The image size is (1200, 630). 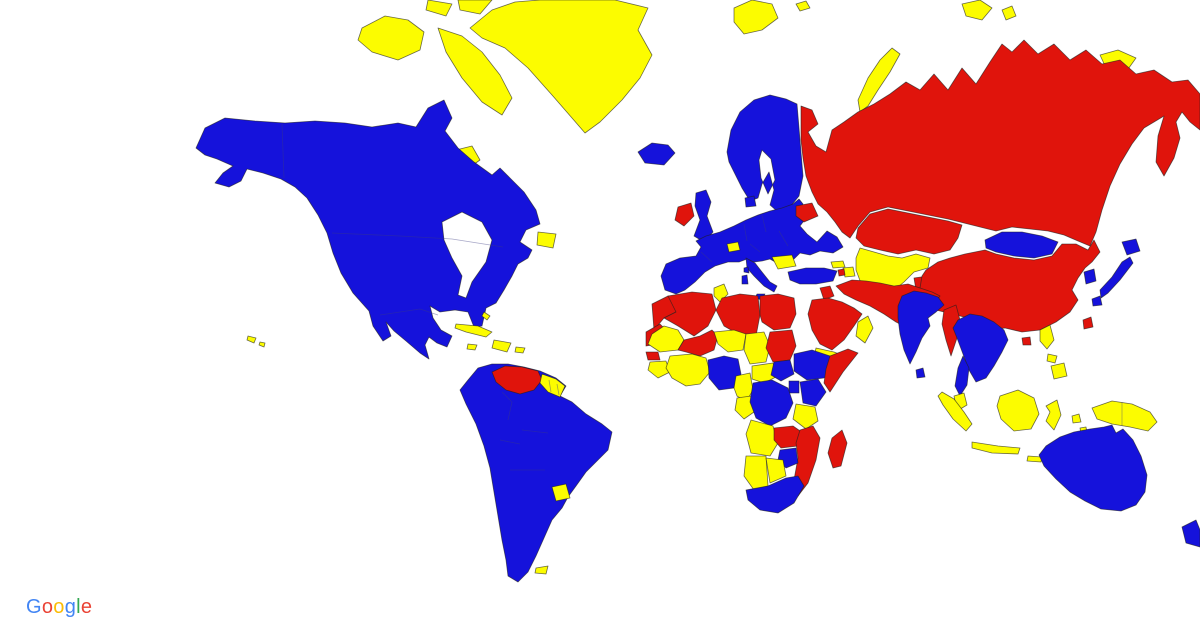 I want to click on google-logo-letter: e, so click(x=86, y=607).